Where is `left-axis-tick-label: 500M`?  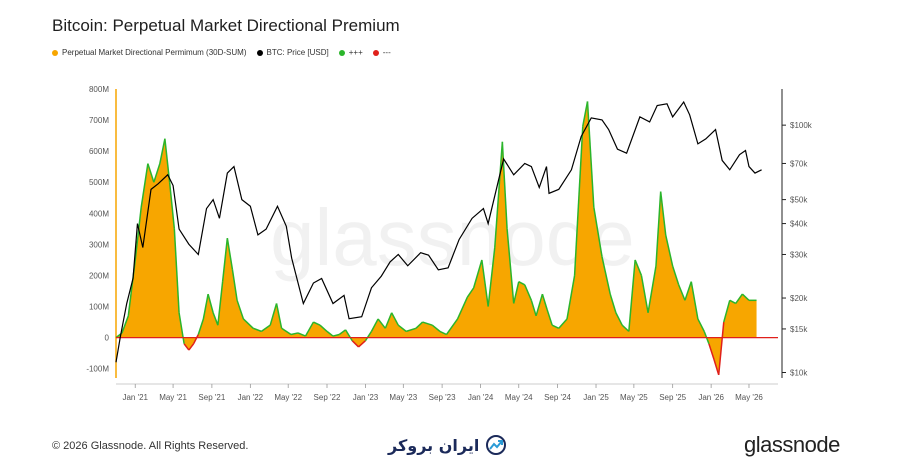 left-axis-tick-label: 500M is located at coordinates (99, 182).